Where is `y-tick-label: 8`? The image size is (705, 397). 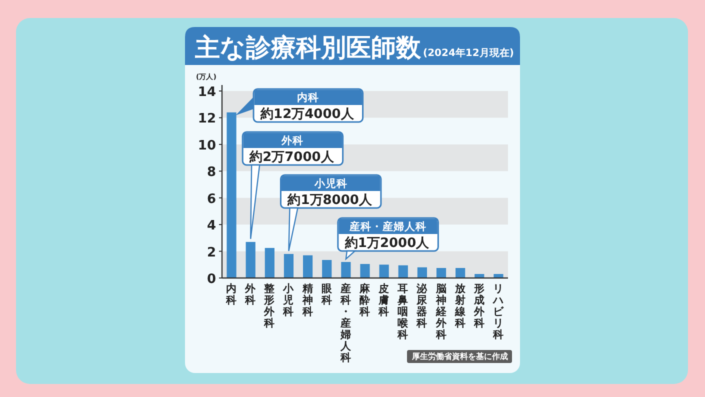 y-tick-label: 8 is located at coordinates (211, 172).